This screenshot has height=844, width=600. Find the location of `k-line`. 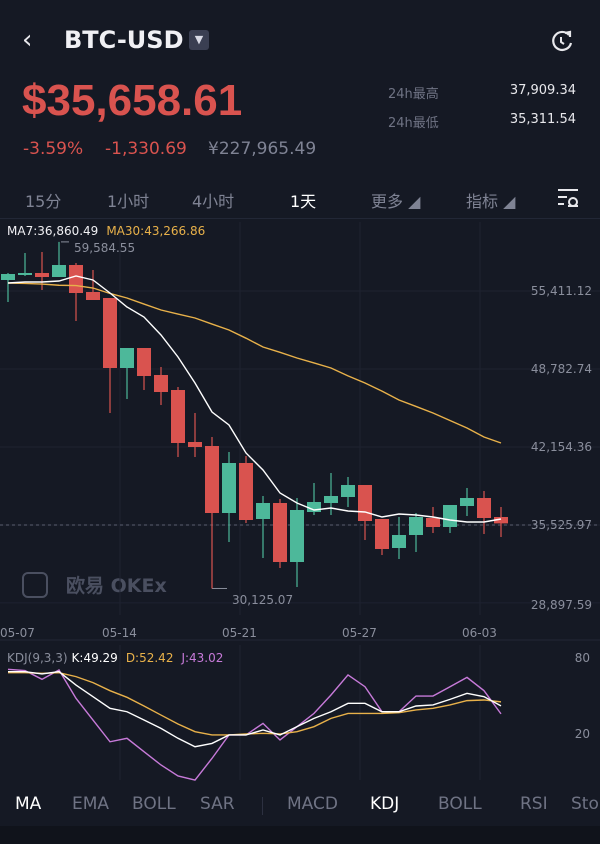

k-line is located at coordinates (255, 709).